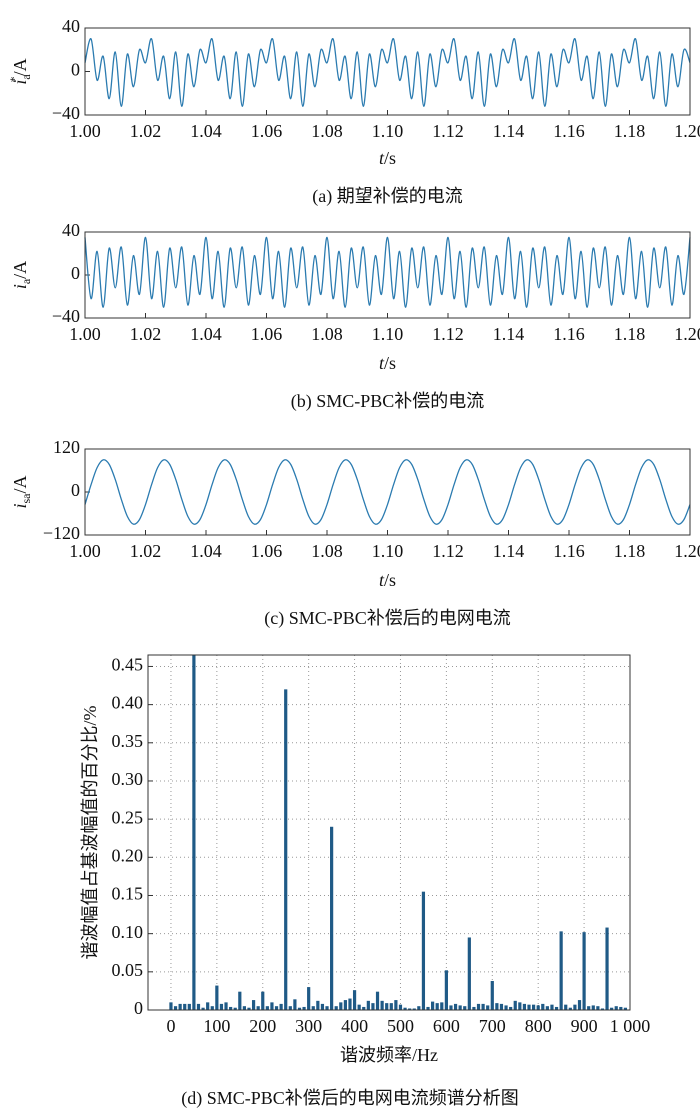 The width and height of the screenshot is (700, 1120). What do you see at coordinates (71, 26) in the screenshot?
I see `y-tick-label: 40` at bounding box center [71, 26].